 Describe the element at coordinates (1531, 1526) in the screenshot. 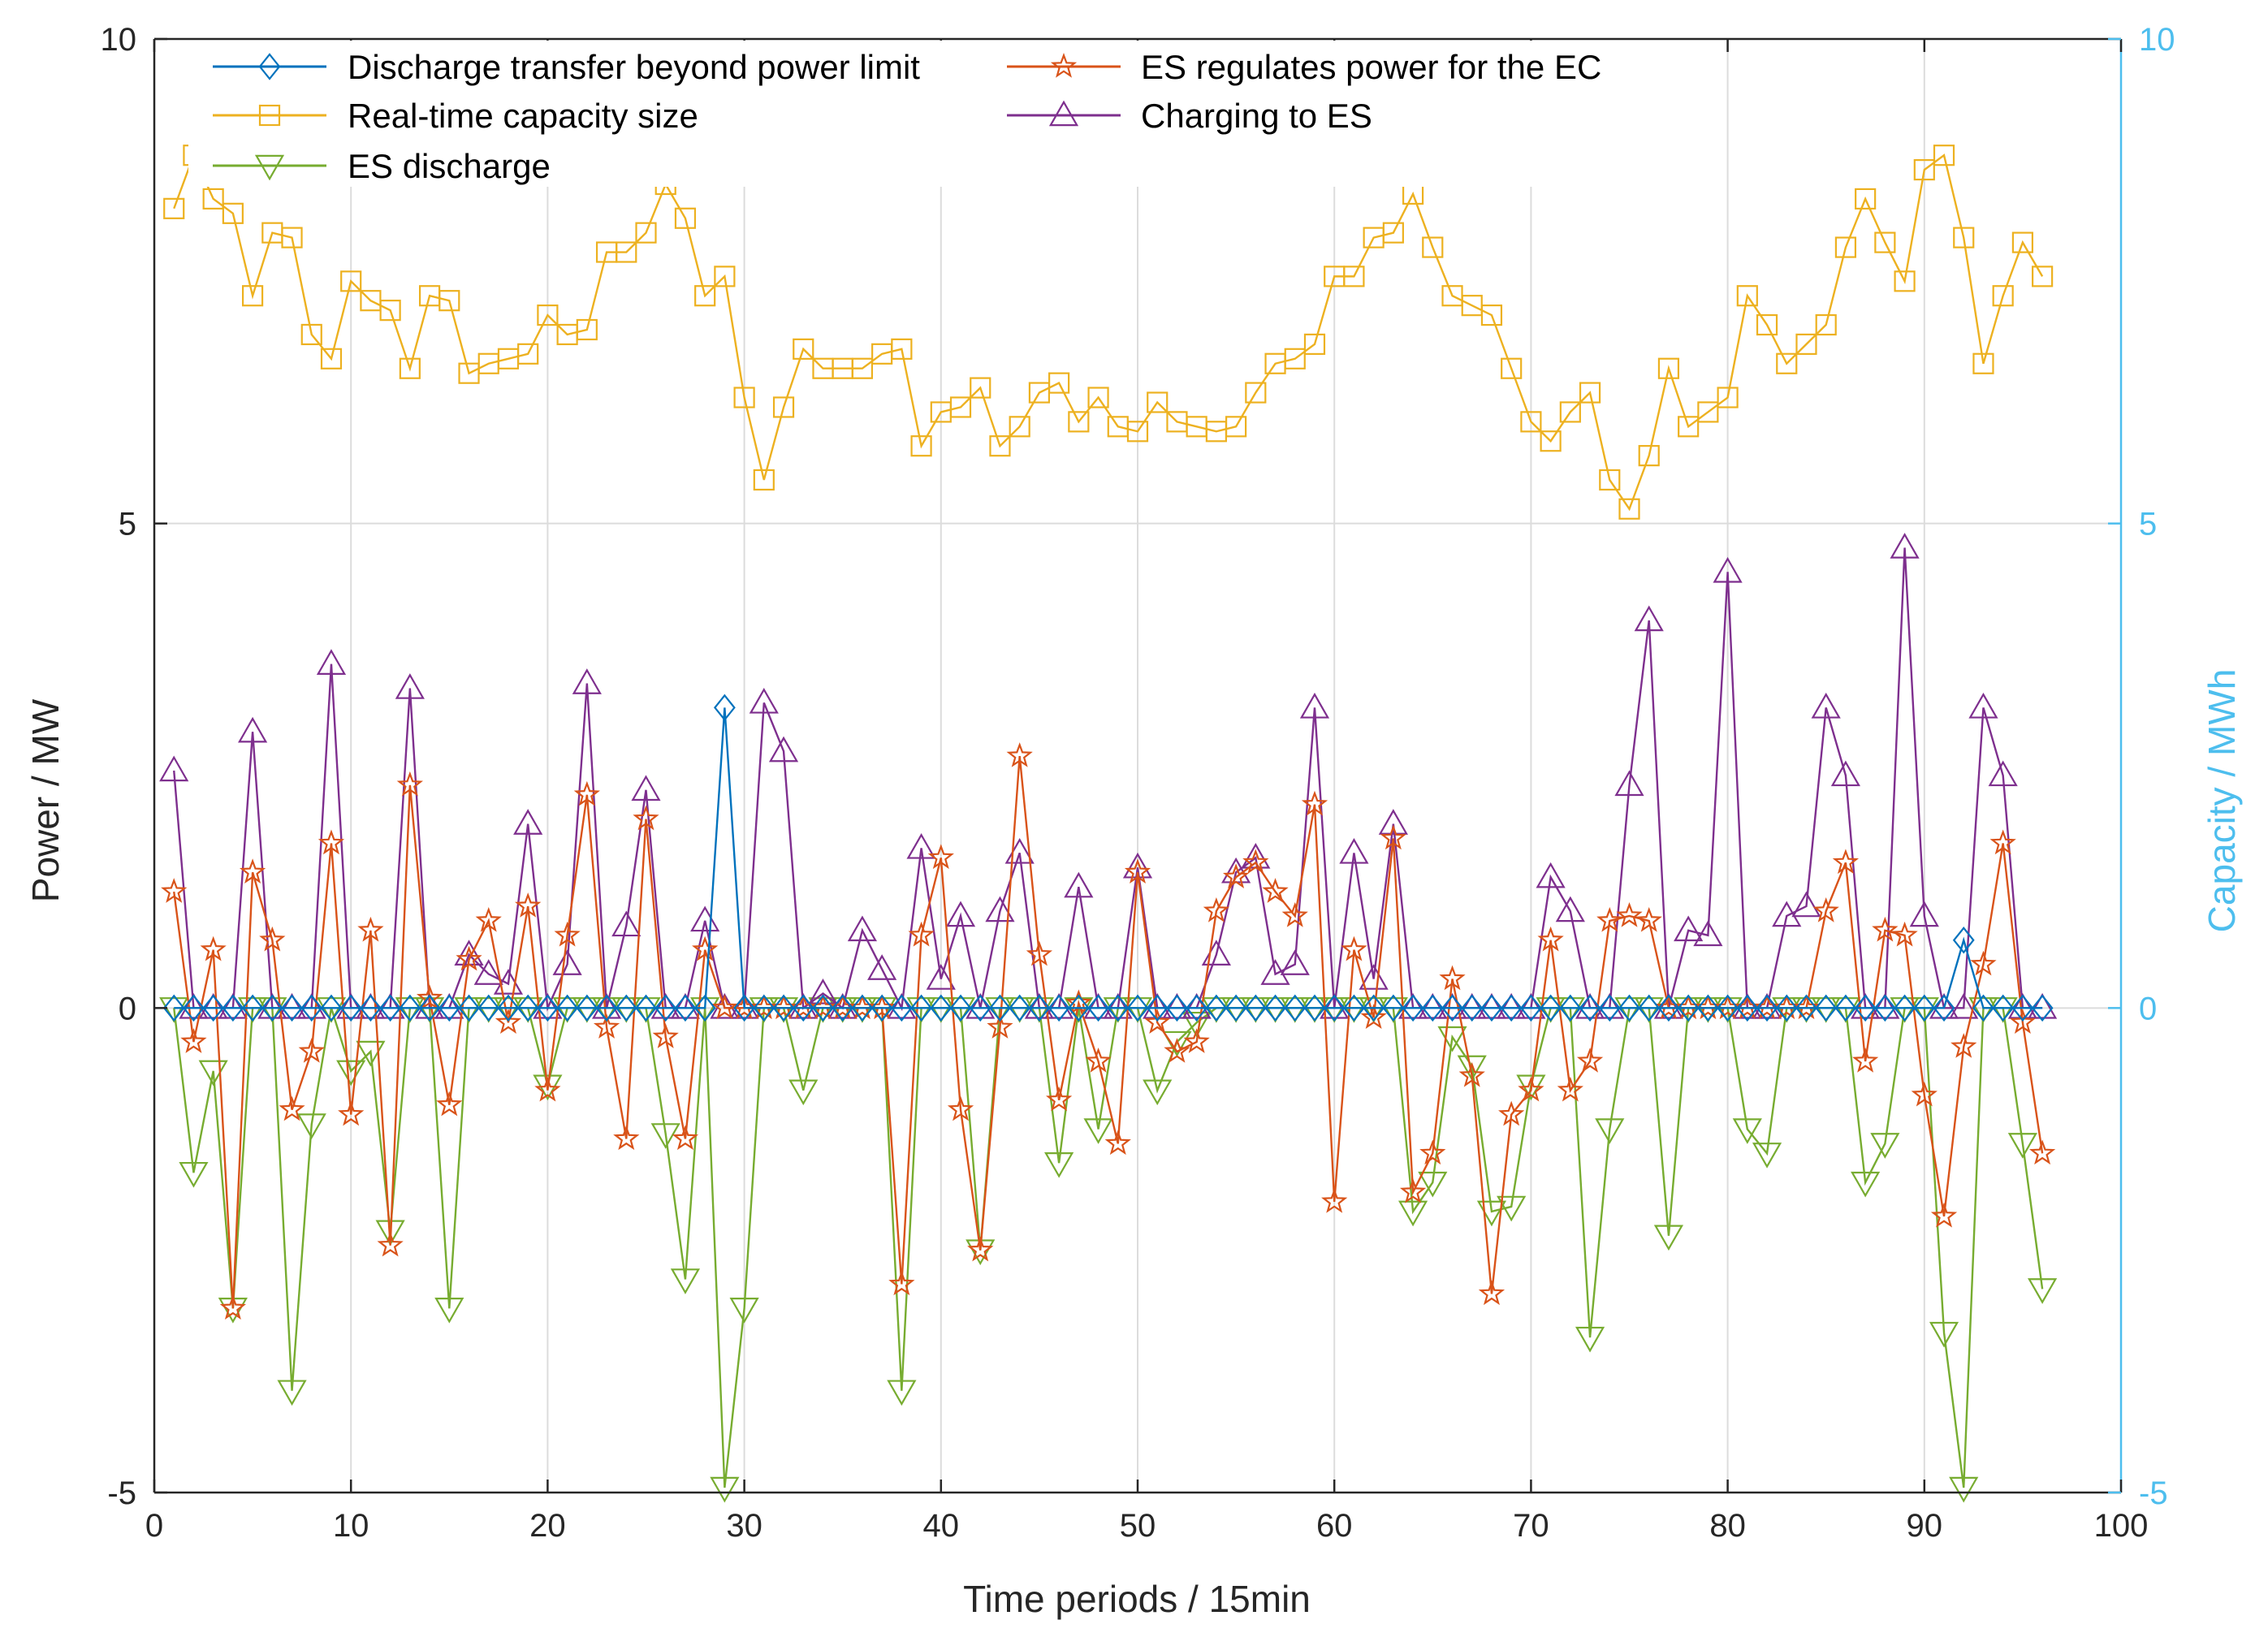

I see `x-tick-label: 70` at that location.